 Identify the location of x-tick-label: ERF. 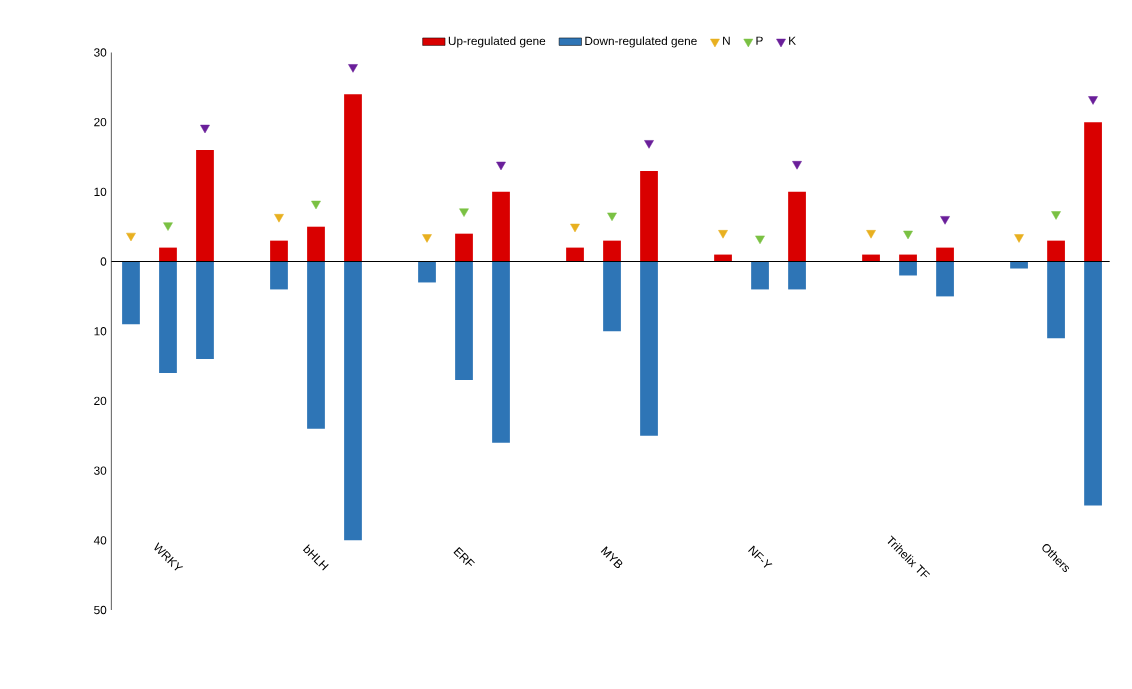
(464, 557).